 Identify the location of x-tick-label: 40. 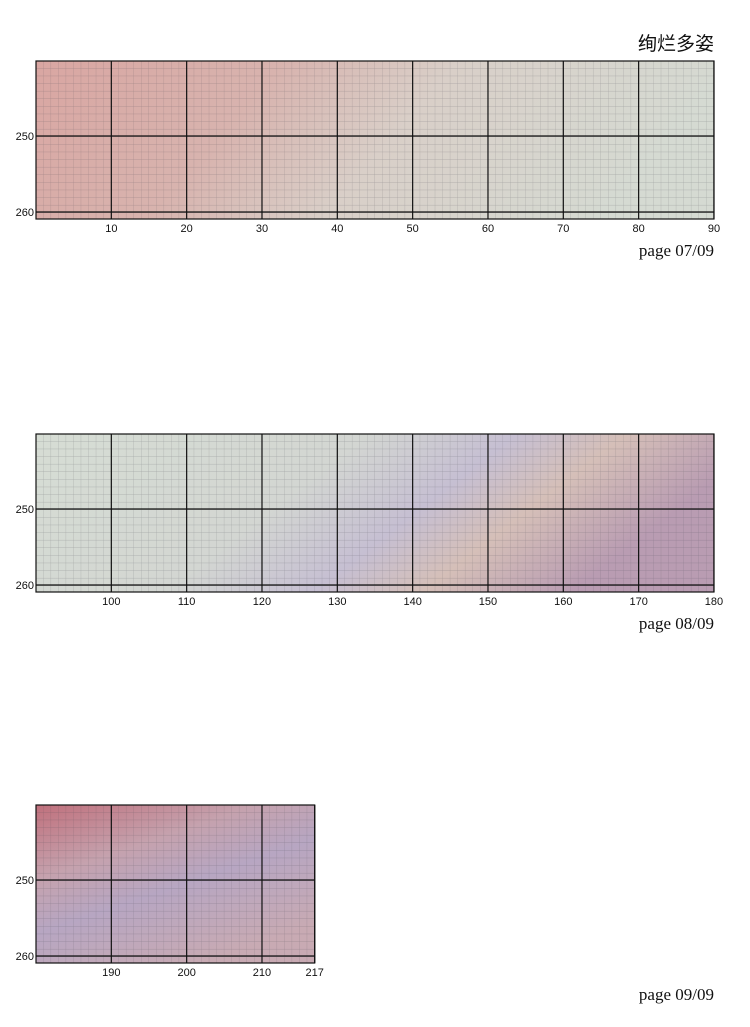
(337, 229).